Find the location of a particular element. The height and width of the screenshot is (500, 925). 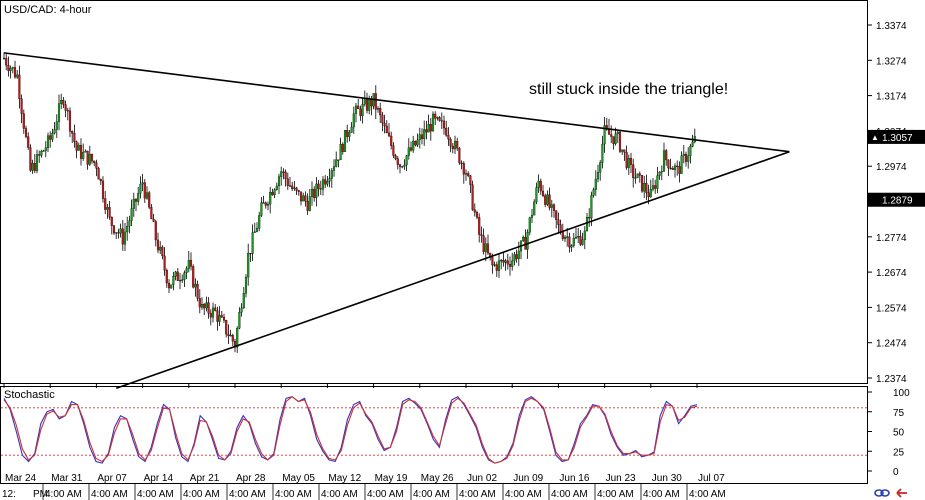

price-labels: ▲ 1.3057 1.2879 is located at coordinates (896, 168).